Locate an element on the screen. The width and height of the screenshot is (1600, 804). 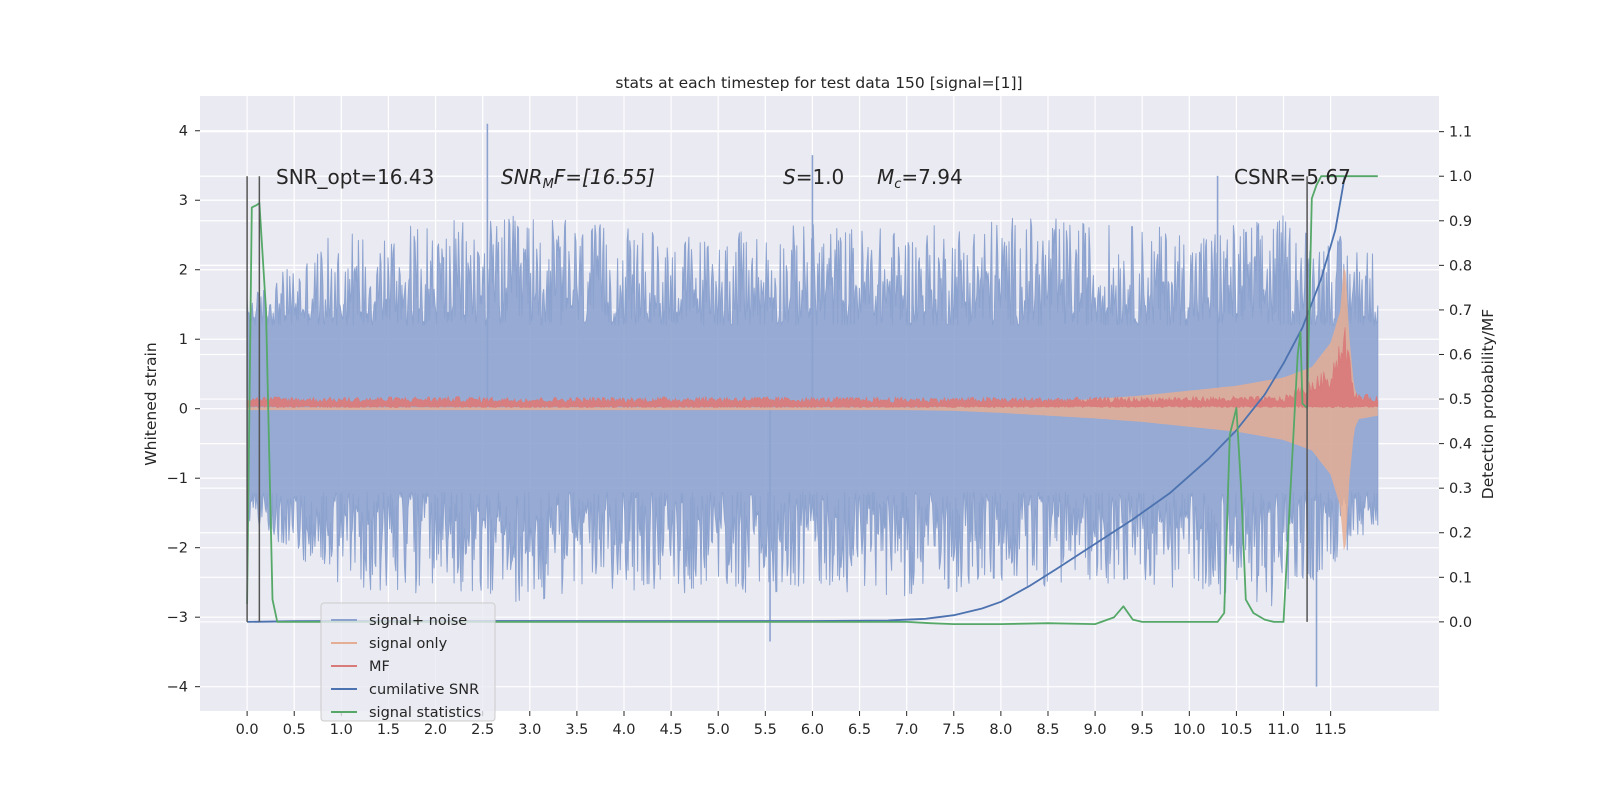
right-y-tick-label: 0.1 is located at coordinates (1460, 578).